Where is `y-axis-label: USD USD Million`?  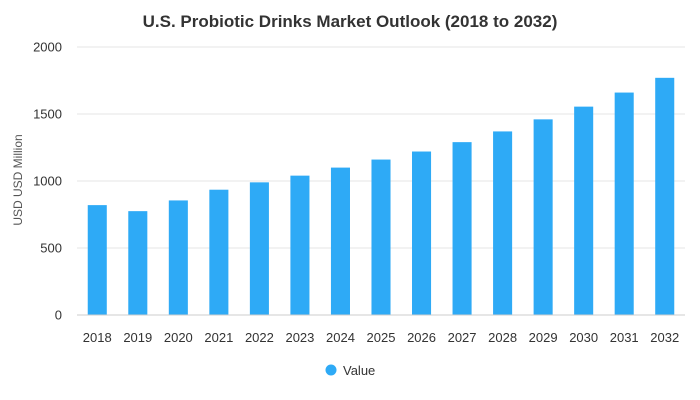
y-axis-label: USD USD Million is located at coordinates (18, 179).